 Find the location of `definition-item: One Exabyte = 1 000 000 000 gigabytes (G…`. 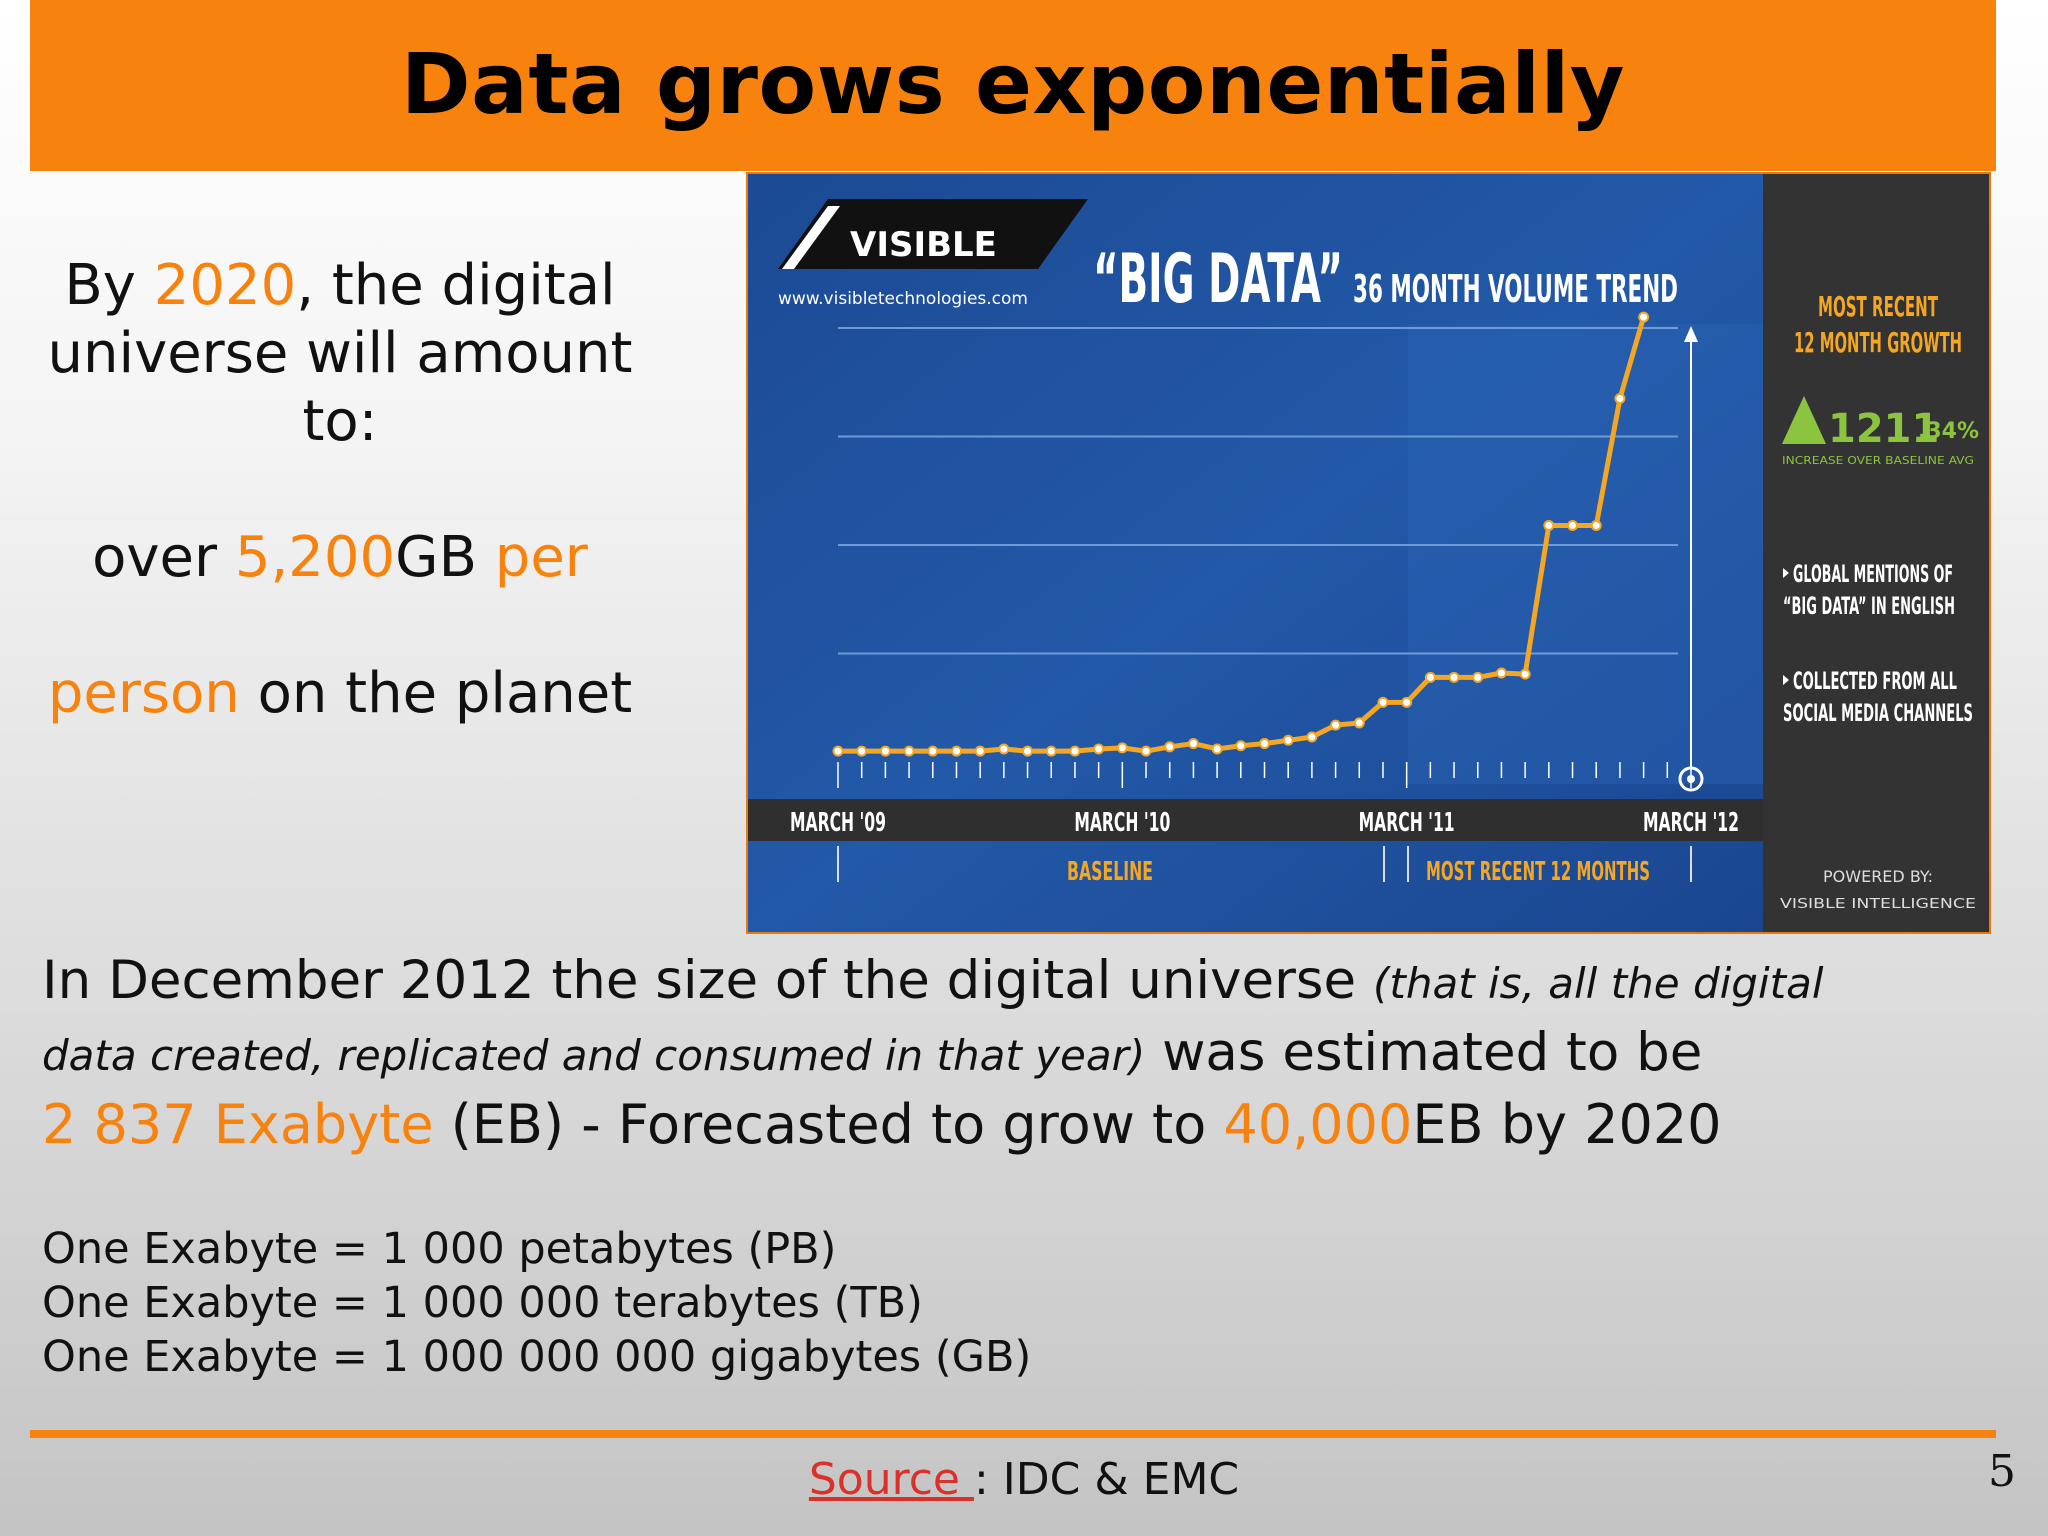

definition-item: One Exabyte = 1 000 000 000 gigabytes (G… is located at coordinates (537, 1357).